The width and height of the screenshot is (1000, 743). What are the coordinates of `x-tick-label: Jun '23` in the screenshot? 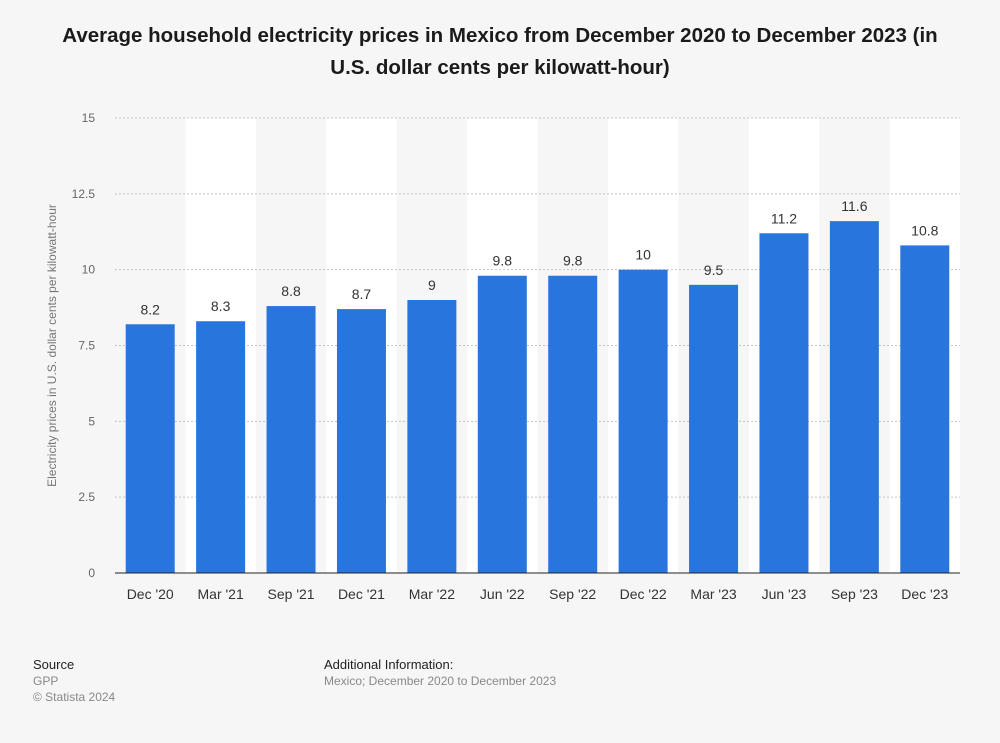 It's located at (784, 594).